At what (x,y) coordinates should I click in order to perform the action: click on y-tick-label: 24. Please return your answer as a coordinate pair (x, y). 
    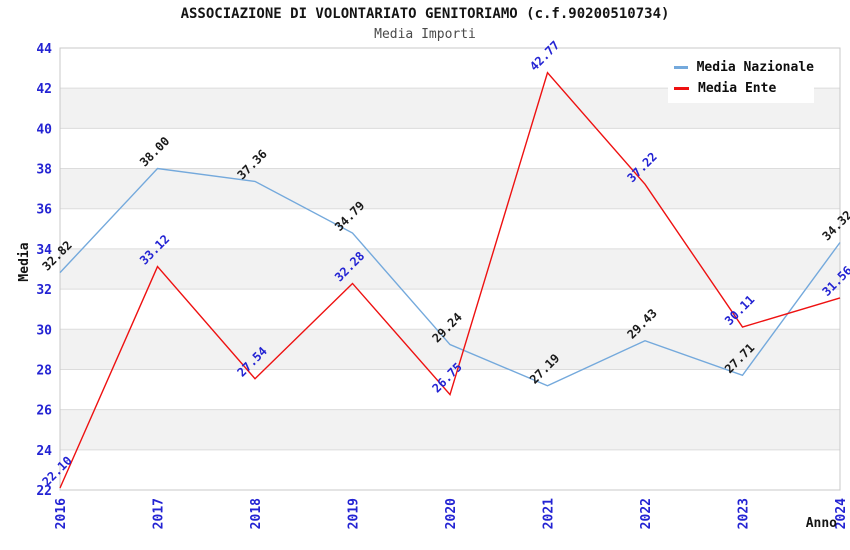
    Looking at the image, I should click on (44, 451).